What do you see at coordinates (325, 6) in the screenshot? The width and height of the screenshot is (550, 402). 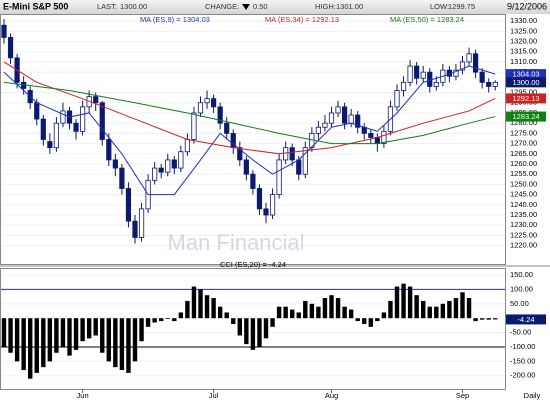 I see `field-label: HIGH:` at bounding box center [325, 6].